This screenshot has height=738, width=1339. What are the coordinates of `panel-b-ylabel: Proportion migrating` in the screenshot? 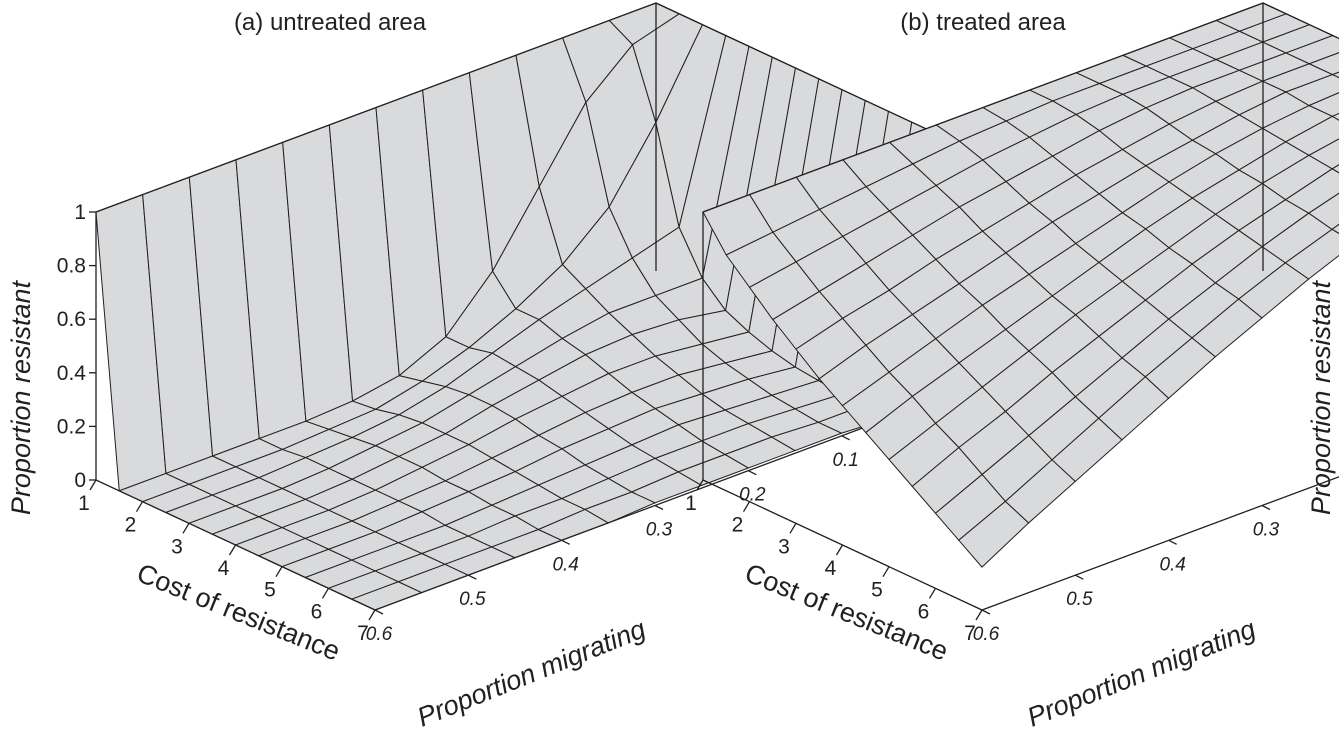 It's located at (1141, 673).